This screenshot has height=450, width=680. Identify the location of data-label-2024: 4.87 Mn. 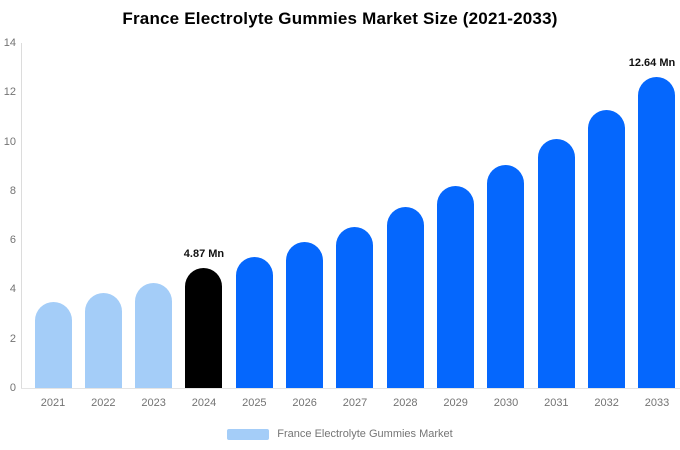
(204, 253).